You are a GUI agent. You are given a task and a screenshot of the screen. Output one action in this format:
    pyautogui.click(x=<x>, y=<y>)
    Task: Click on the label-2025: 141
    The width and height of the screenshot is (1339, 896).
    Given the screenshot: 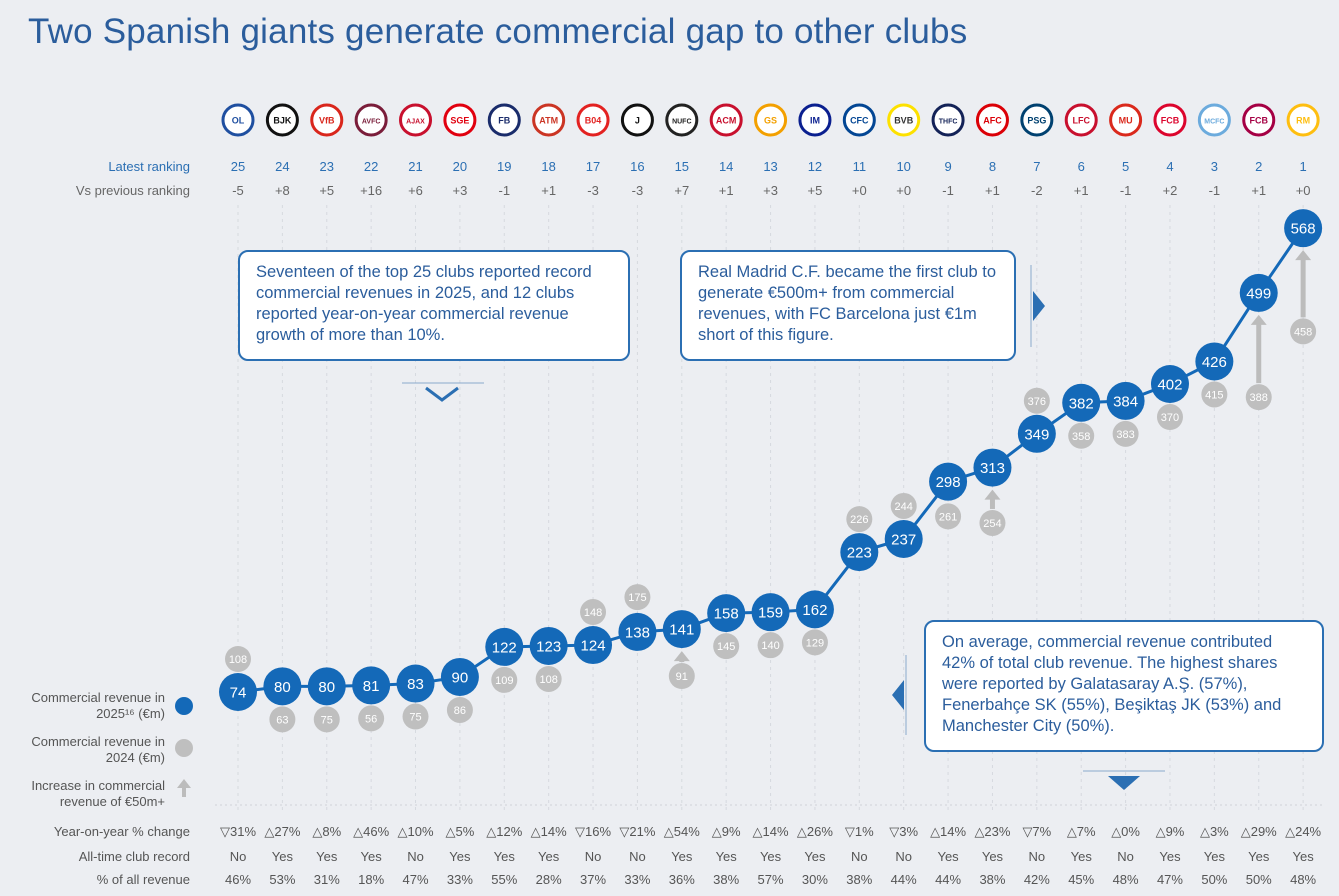 What is the action you would take?
    pyautogui.click(x=681, y=630)
    